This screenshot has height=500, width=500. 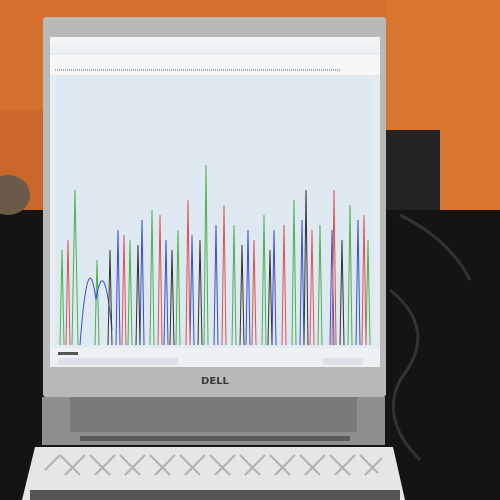 I want to click on monitor-back, so click(x=412, y=172).